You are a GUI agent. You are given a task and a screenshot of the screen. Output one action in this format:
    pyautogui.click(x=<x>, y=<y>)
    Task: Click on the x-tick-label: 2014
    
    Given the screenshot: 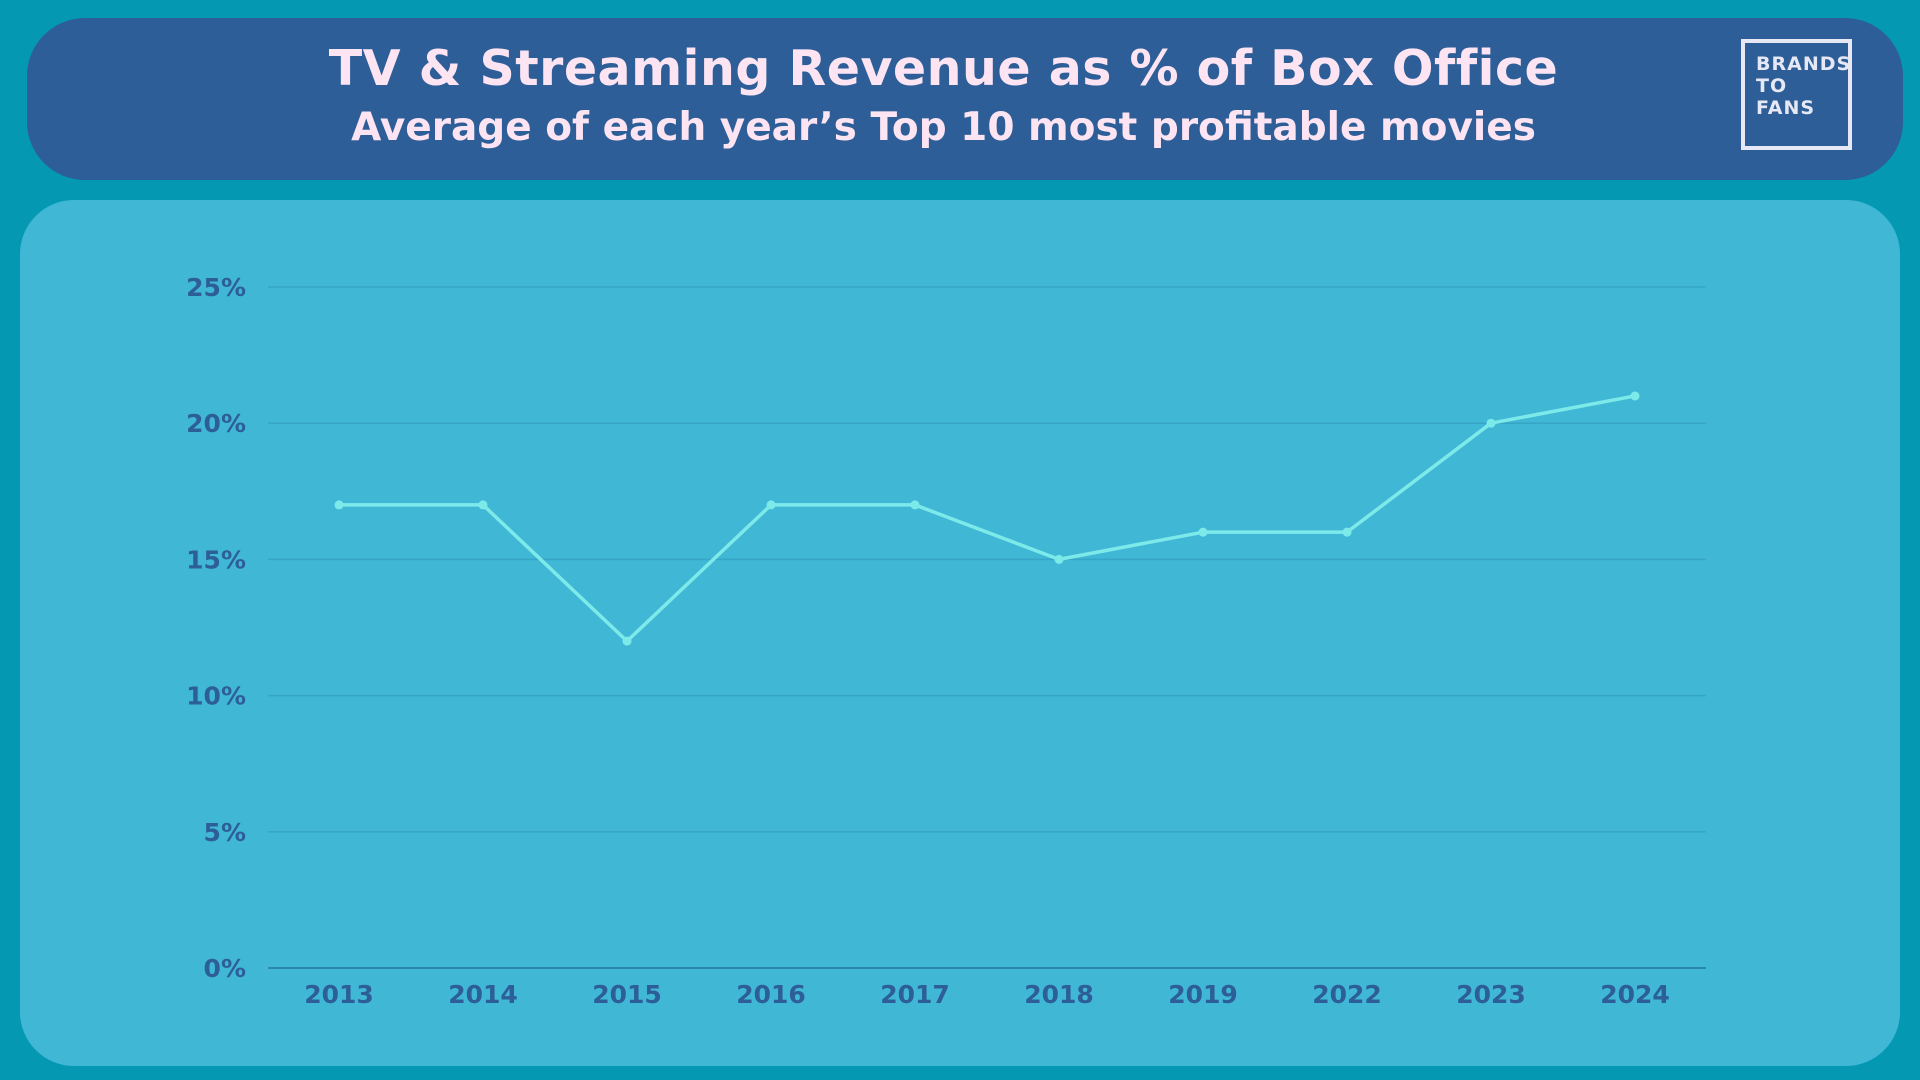 What is the action you would take?
    pyautogui.click(x=483, y=994)
    